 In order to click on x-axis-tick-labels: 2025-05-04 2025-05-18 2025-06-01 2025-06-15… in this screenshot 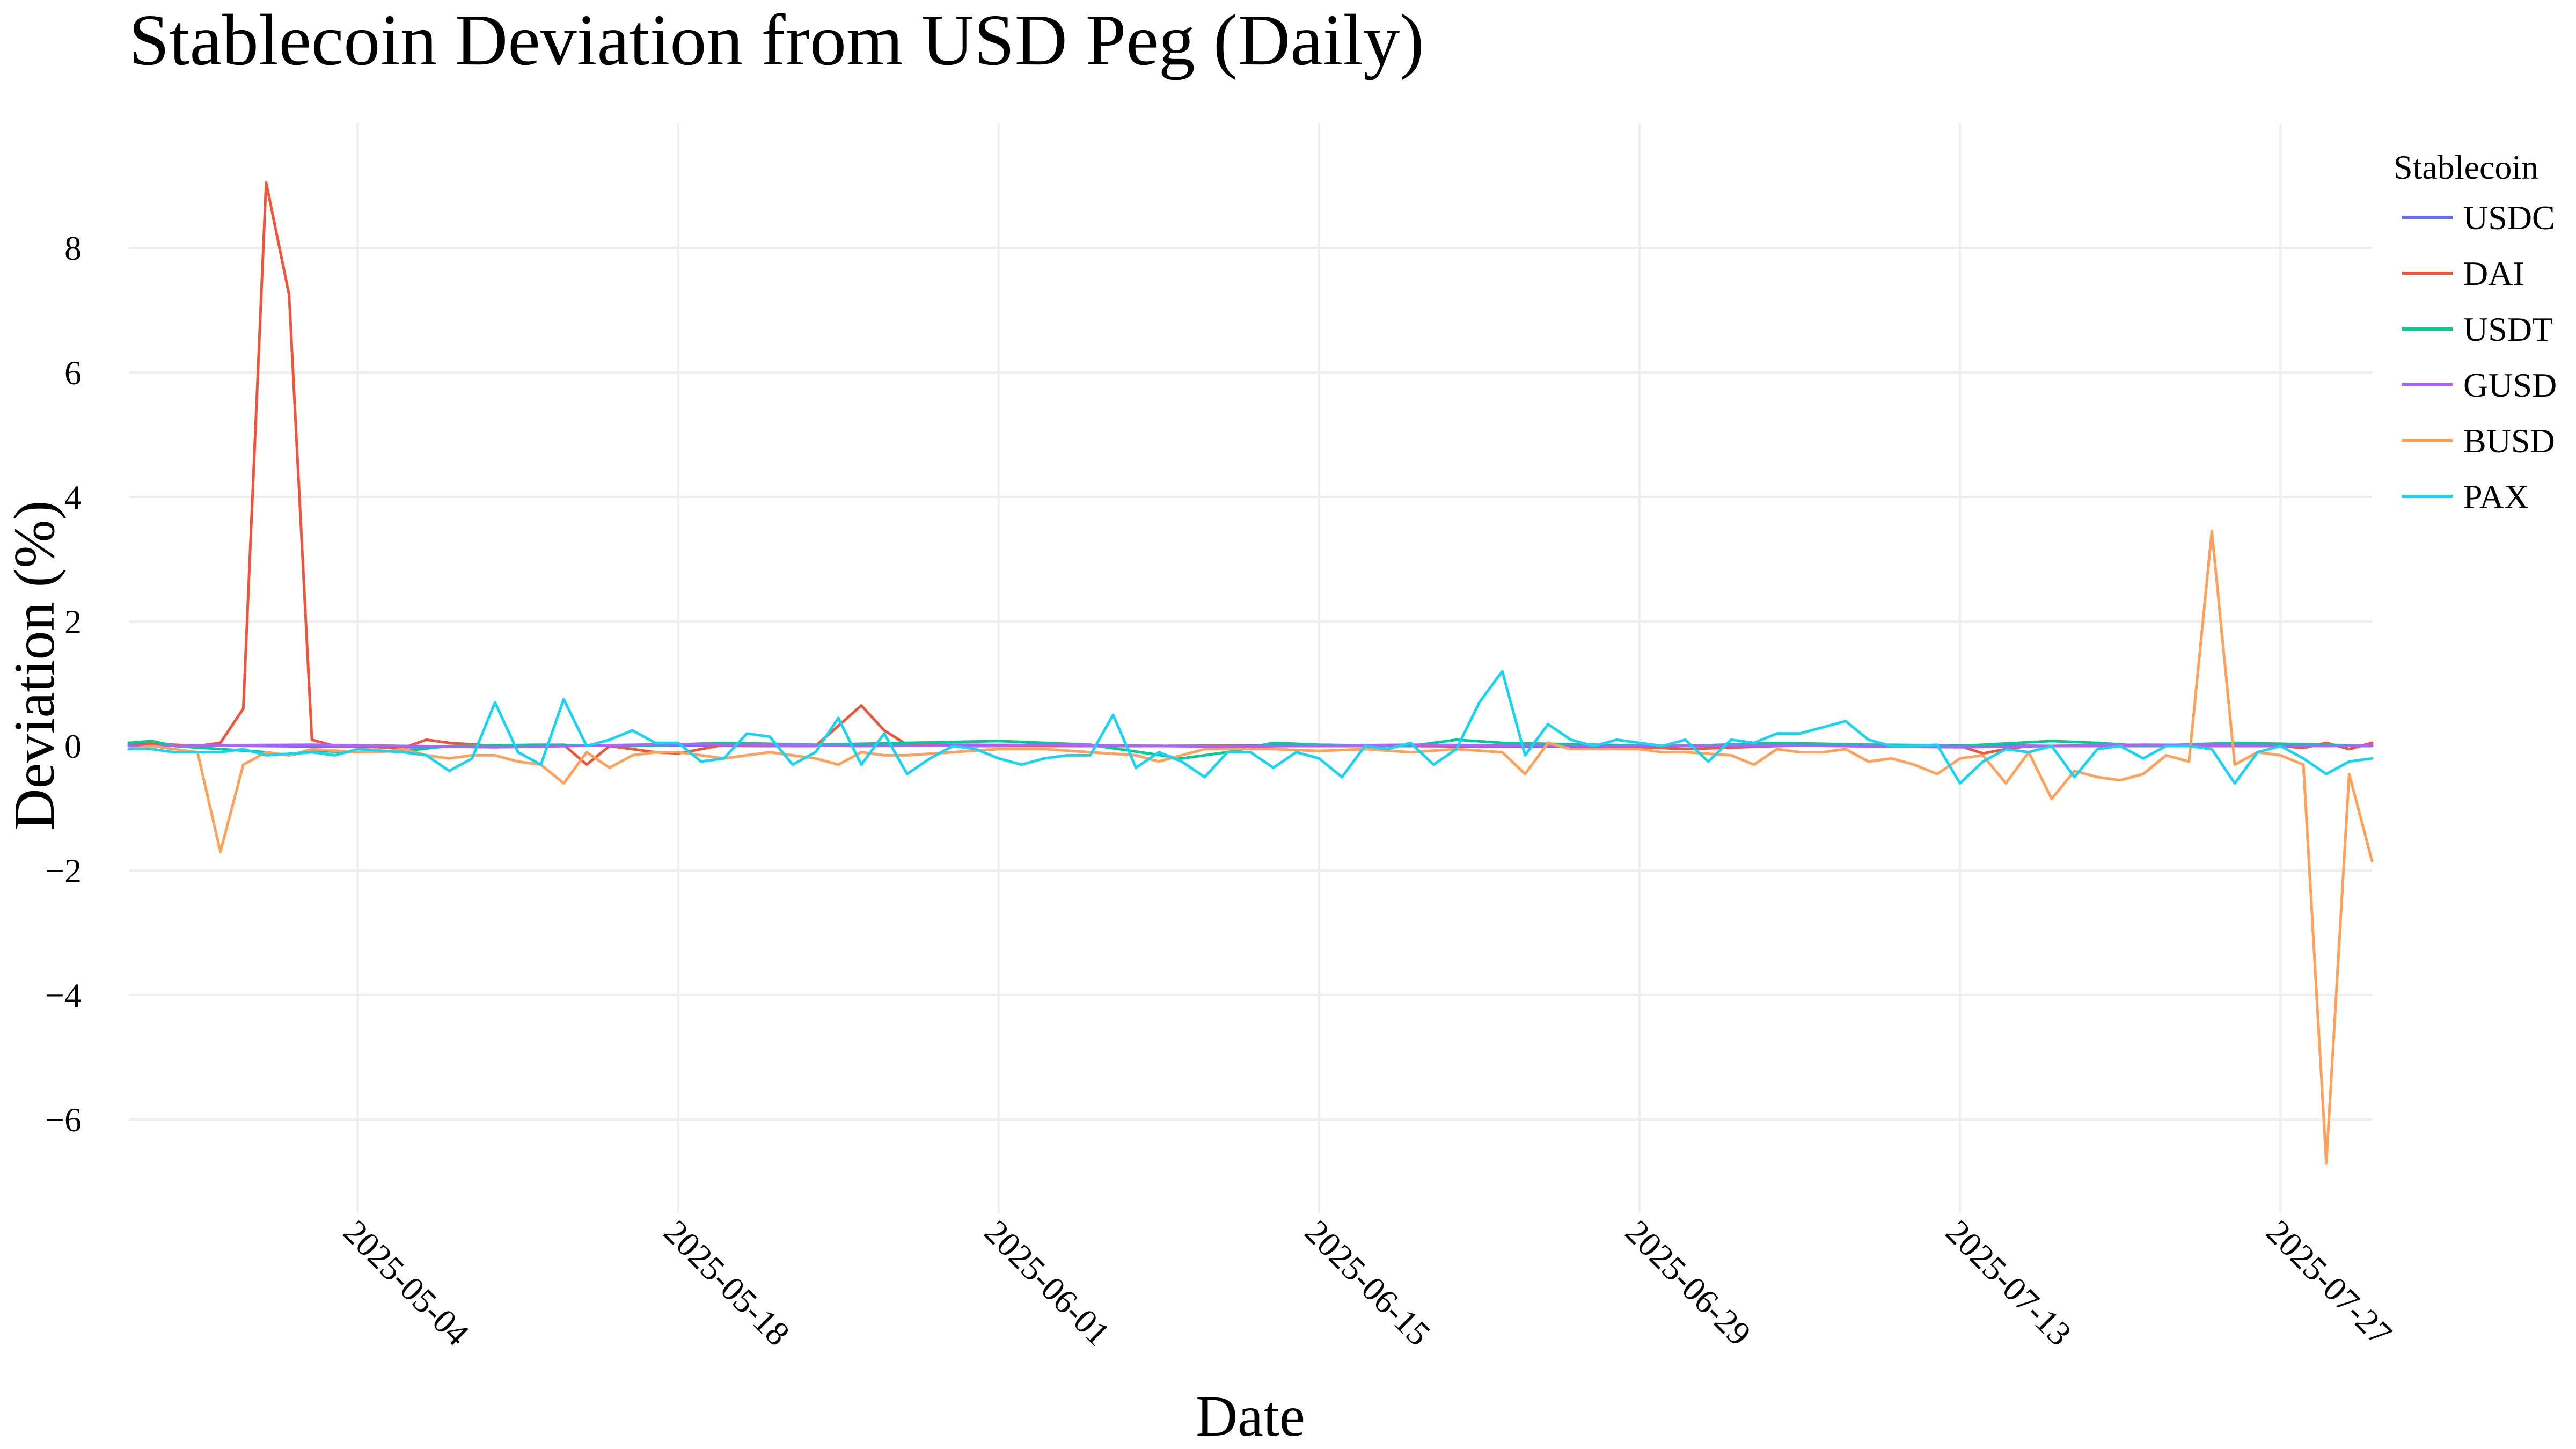, I will do `click(1367, 1283)`.